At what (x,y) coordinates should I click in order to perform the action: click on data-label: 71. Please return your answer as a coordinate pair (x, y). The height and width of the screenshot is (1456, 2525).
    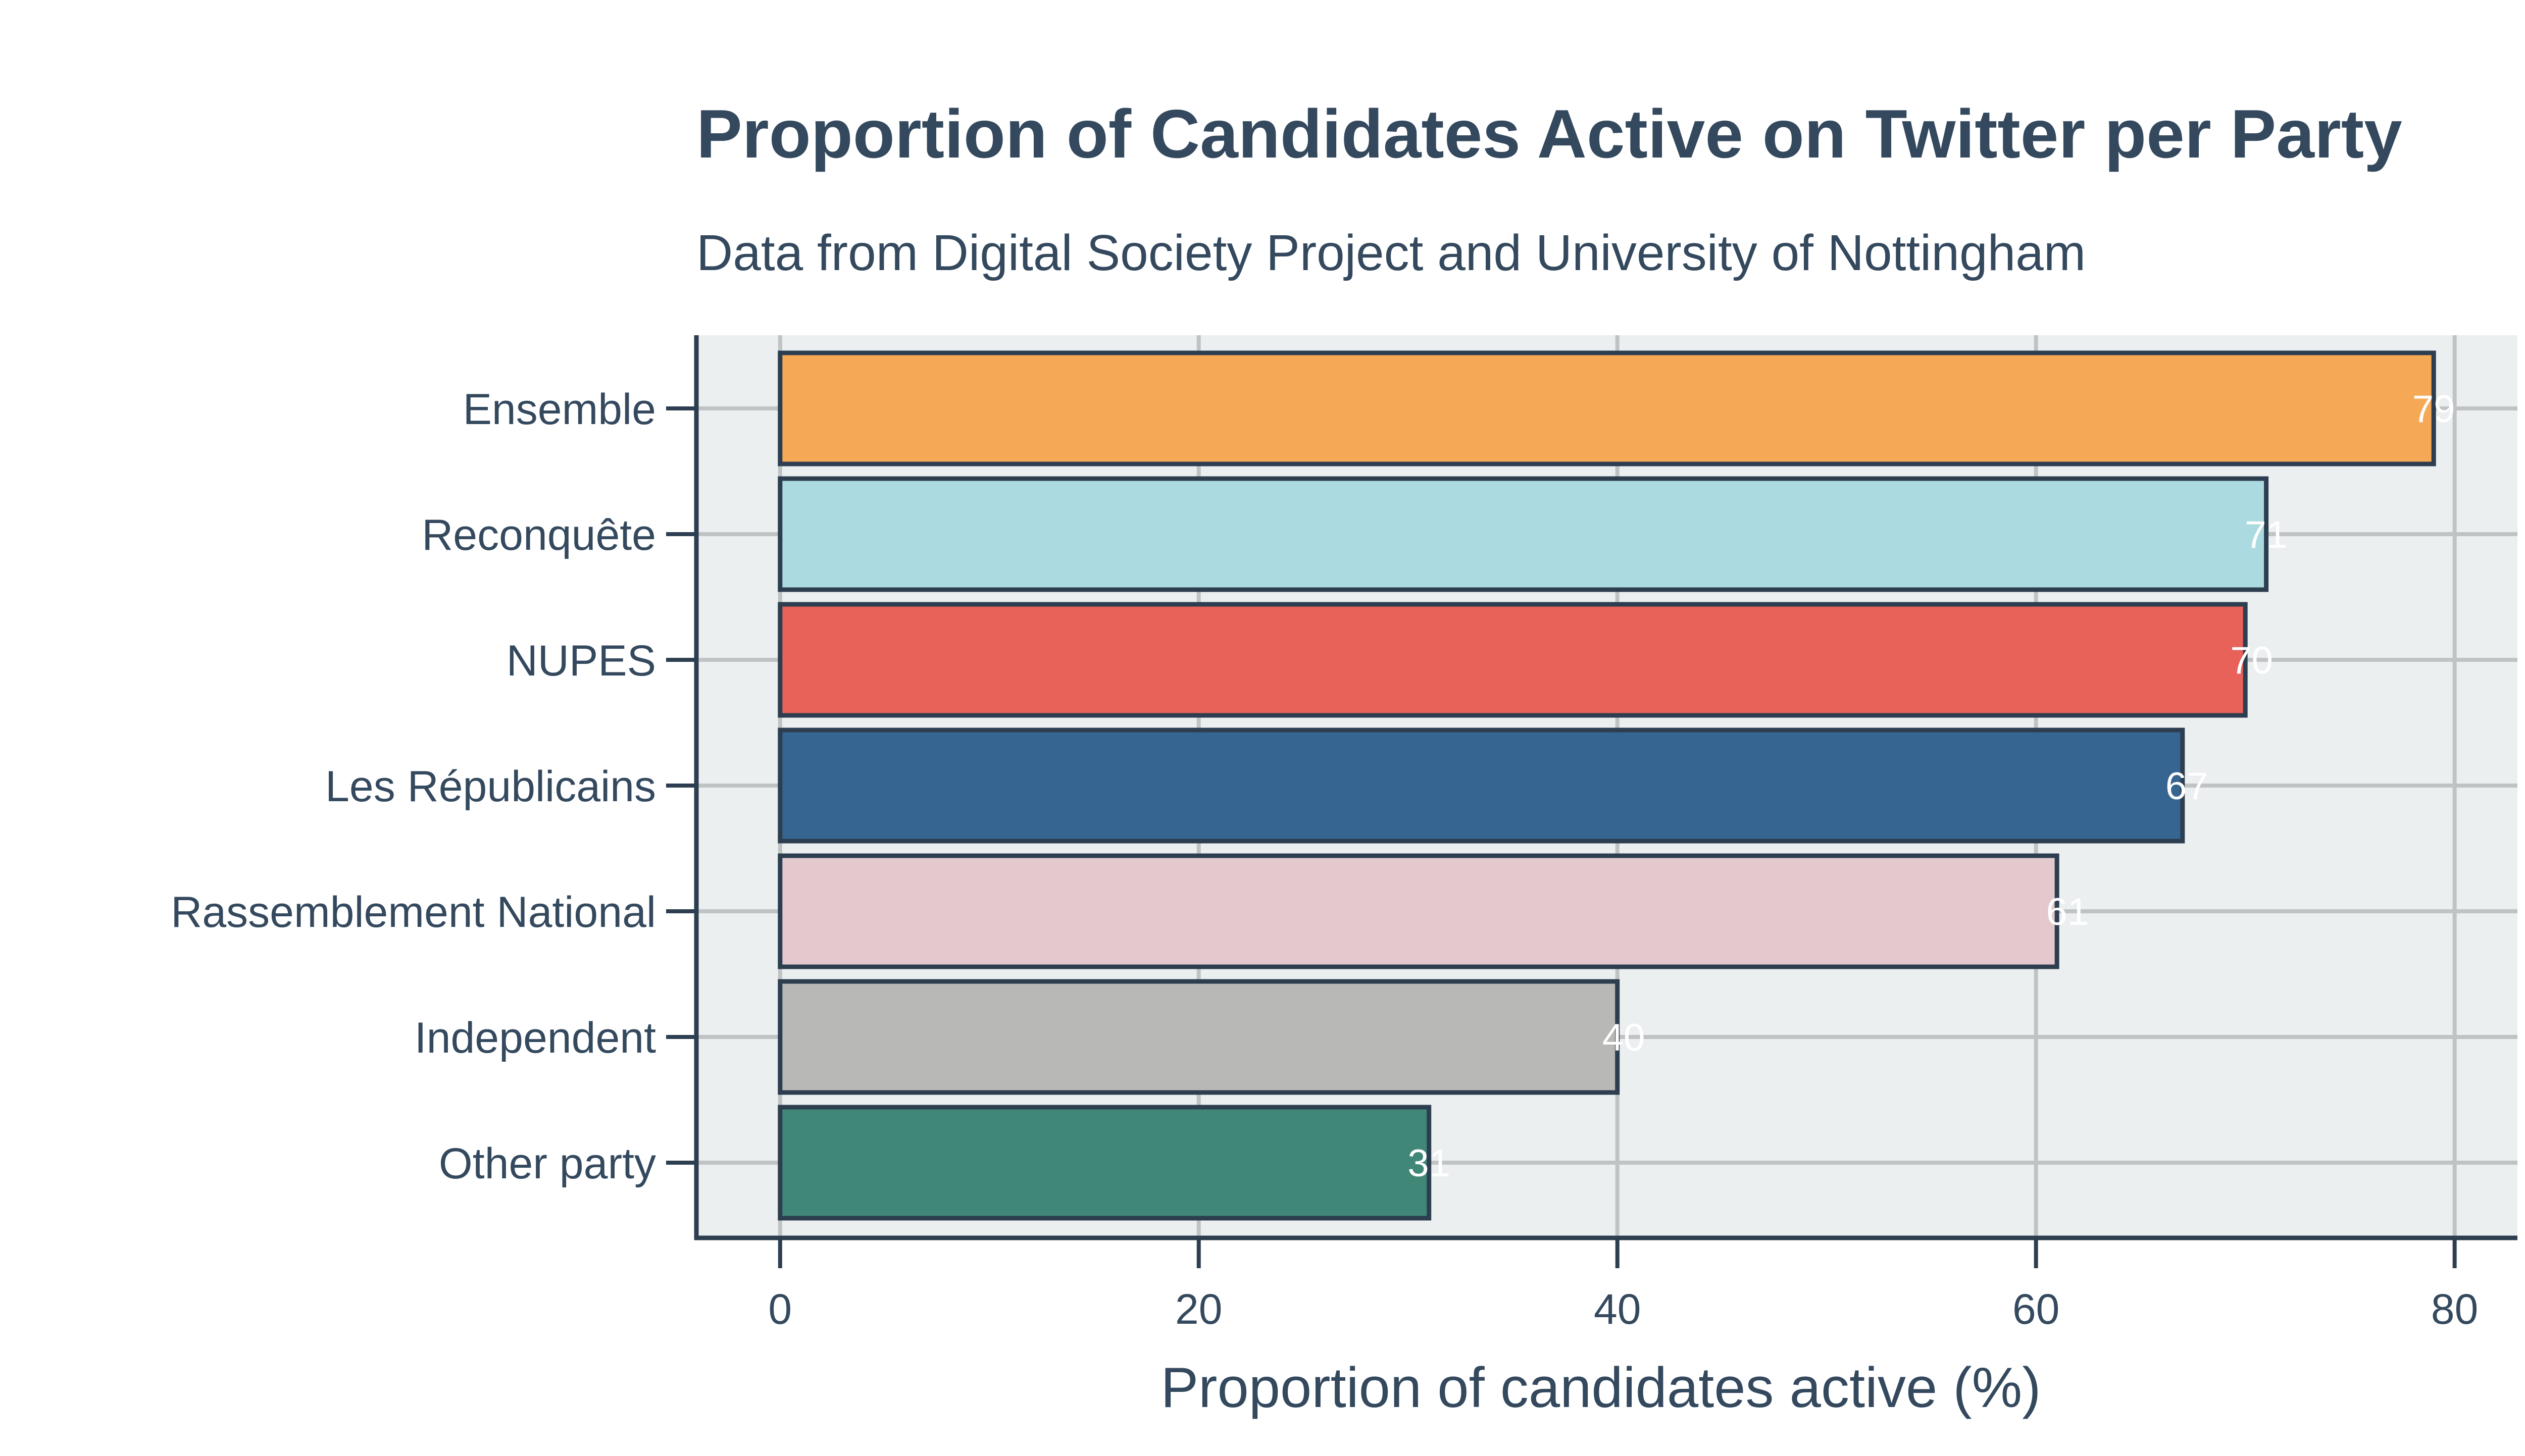
    Looking at the image, I should click on (2266, 534).